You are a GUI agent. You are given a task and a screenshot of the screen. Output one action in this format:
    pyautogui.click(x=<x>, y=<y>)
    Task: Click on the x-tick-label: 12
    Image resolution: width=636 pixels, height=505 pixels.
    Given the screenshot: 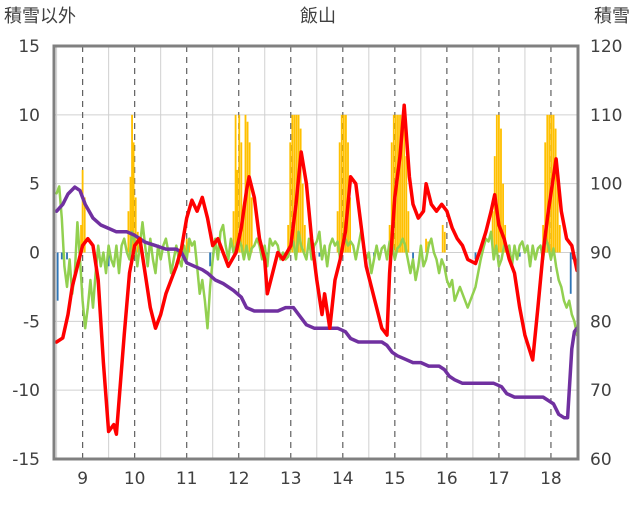 What is the action you would take?
    pyautogui.click(x=239, y=479)
    